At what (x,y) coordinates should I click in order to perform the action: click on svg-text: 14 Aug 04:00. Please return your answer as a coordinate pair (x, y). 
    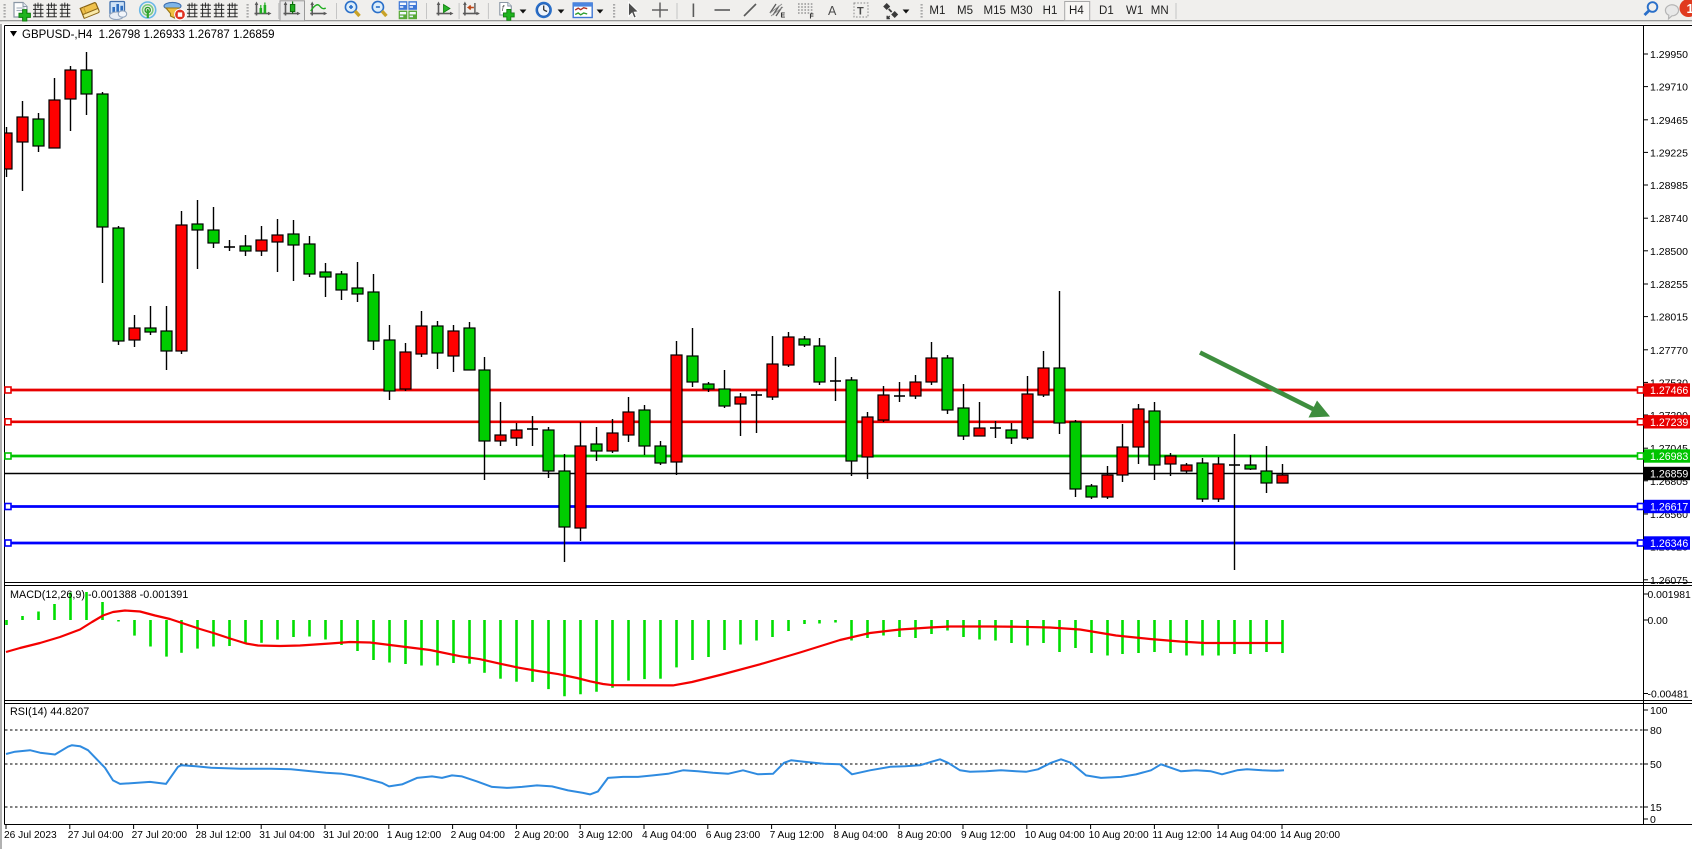
    Looking at the image, I should click on (1246, 835).